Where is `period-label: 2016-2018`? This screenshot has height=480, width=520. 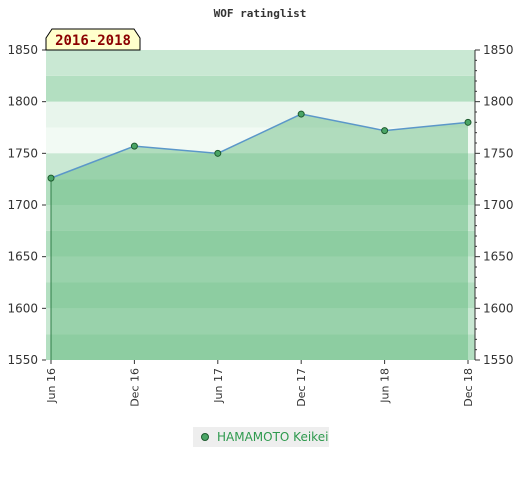
period-label: 2016-2018 is located at coordinates (93, 41).